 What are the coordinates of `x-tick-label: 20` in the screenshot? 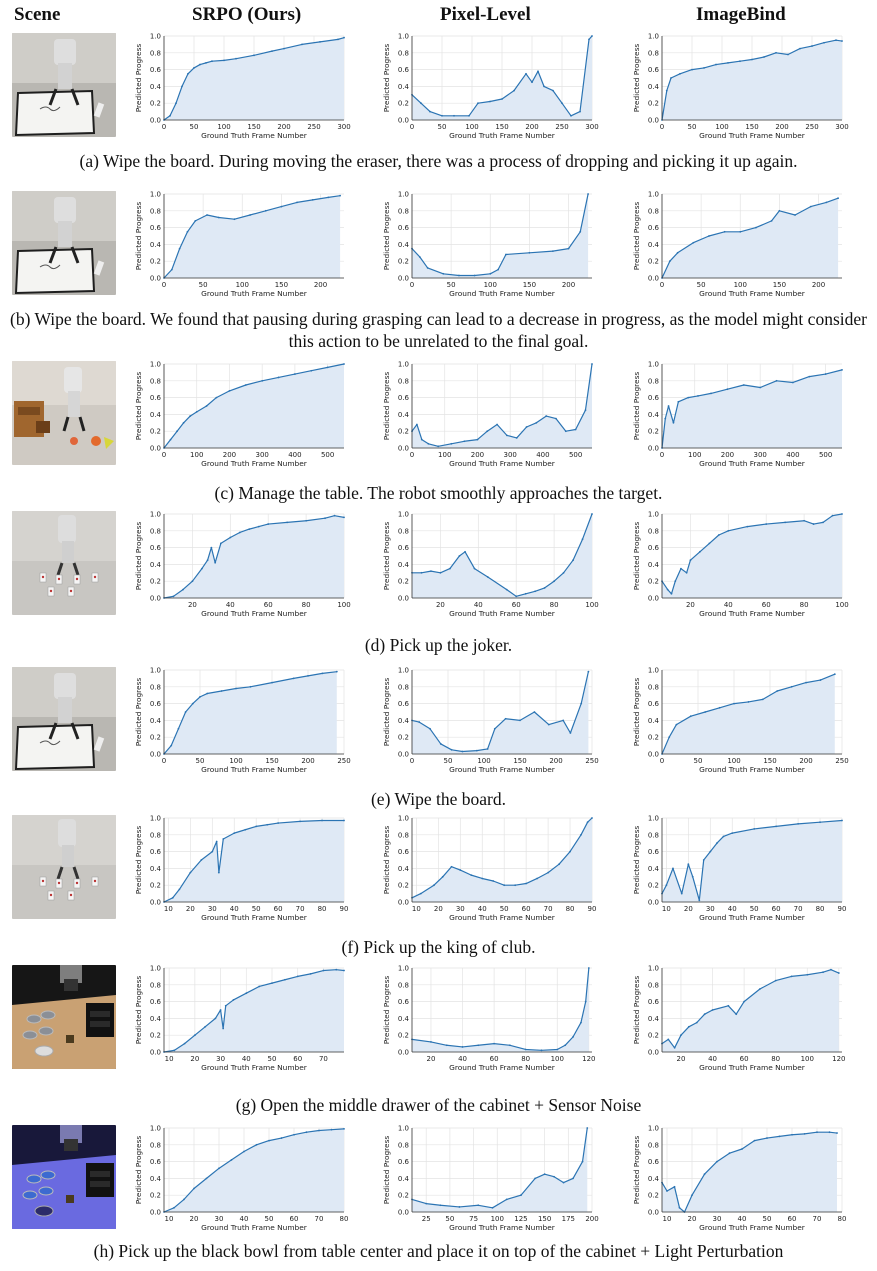 It's located at (688, 909).